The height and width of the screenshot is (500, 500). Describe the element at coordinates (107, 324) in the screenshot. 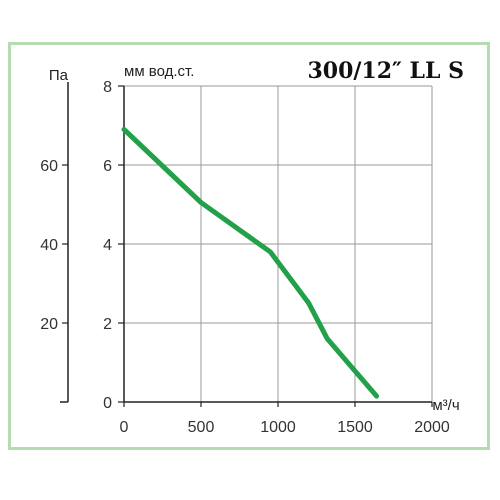

I see `y-tick-label: 2` at that location.